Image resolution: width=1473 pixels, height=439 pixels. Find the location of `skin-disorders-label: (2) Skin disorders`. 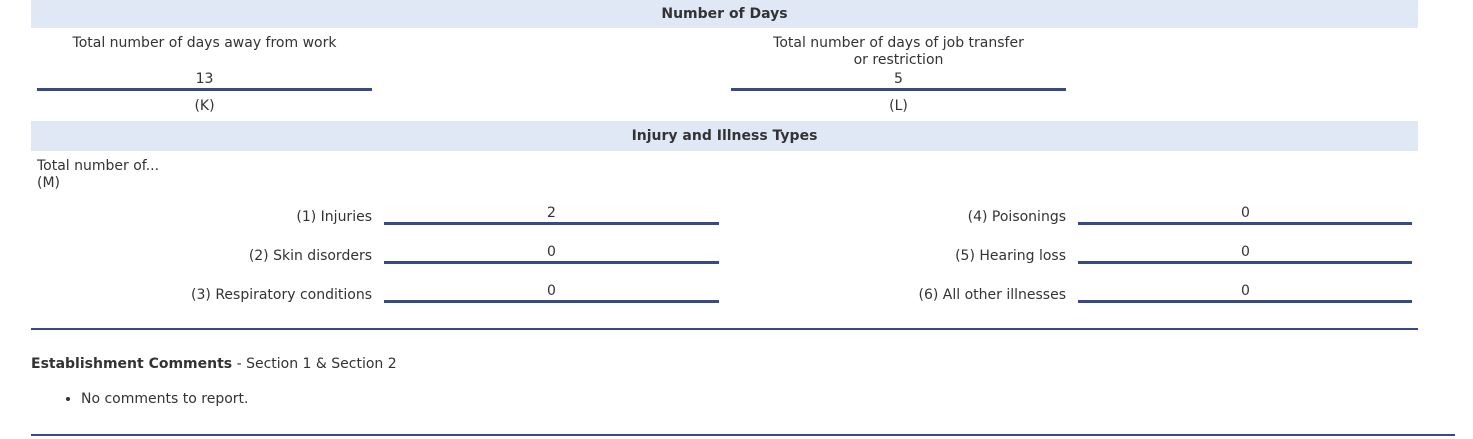

skin-disorders-label: (2) Skin disorders is located at coordinates (310, 256).